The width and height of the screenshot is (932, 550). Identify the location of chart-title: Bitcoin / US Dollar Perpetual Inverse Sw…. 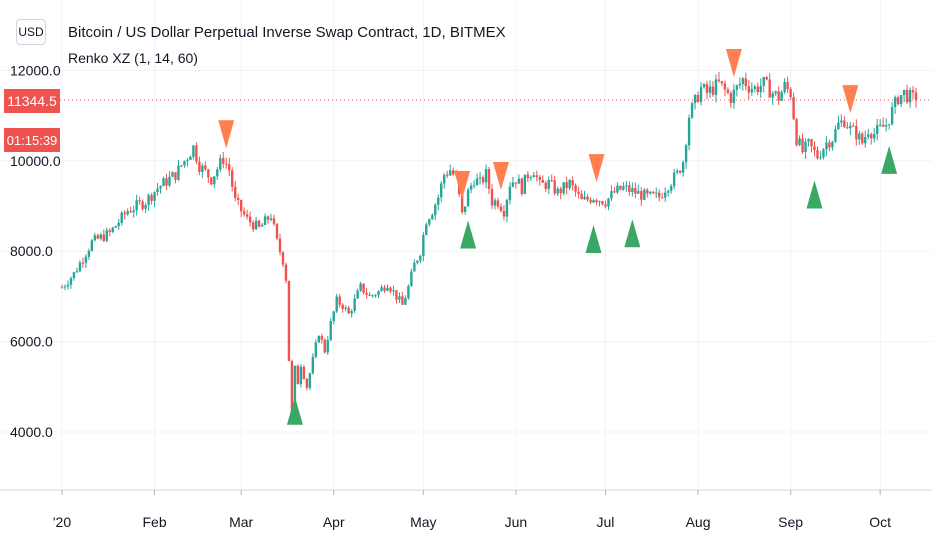
(287, 32).